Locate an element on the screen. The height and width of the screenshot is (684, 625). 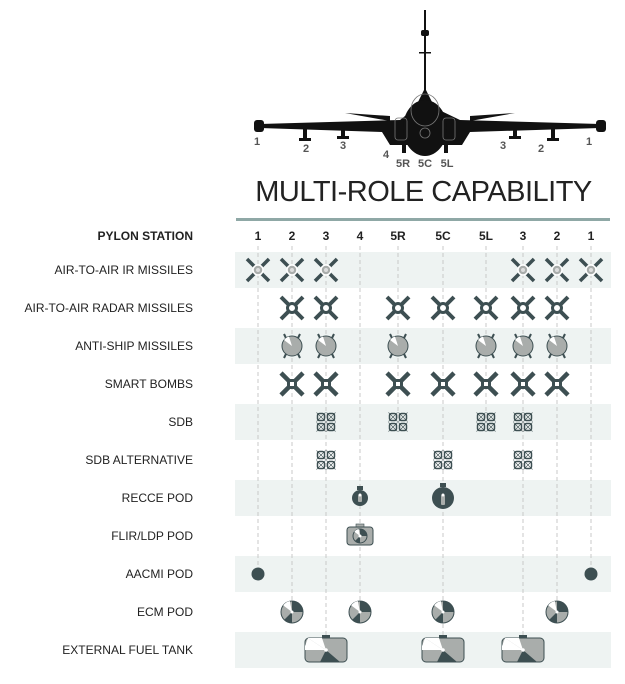
capability-label: AIR-TO-AIR IR MISSILES is located at coordinates (123, 270).